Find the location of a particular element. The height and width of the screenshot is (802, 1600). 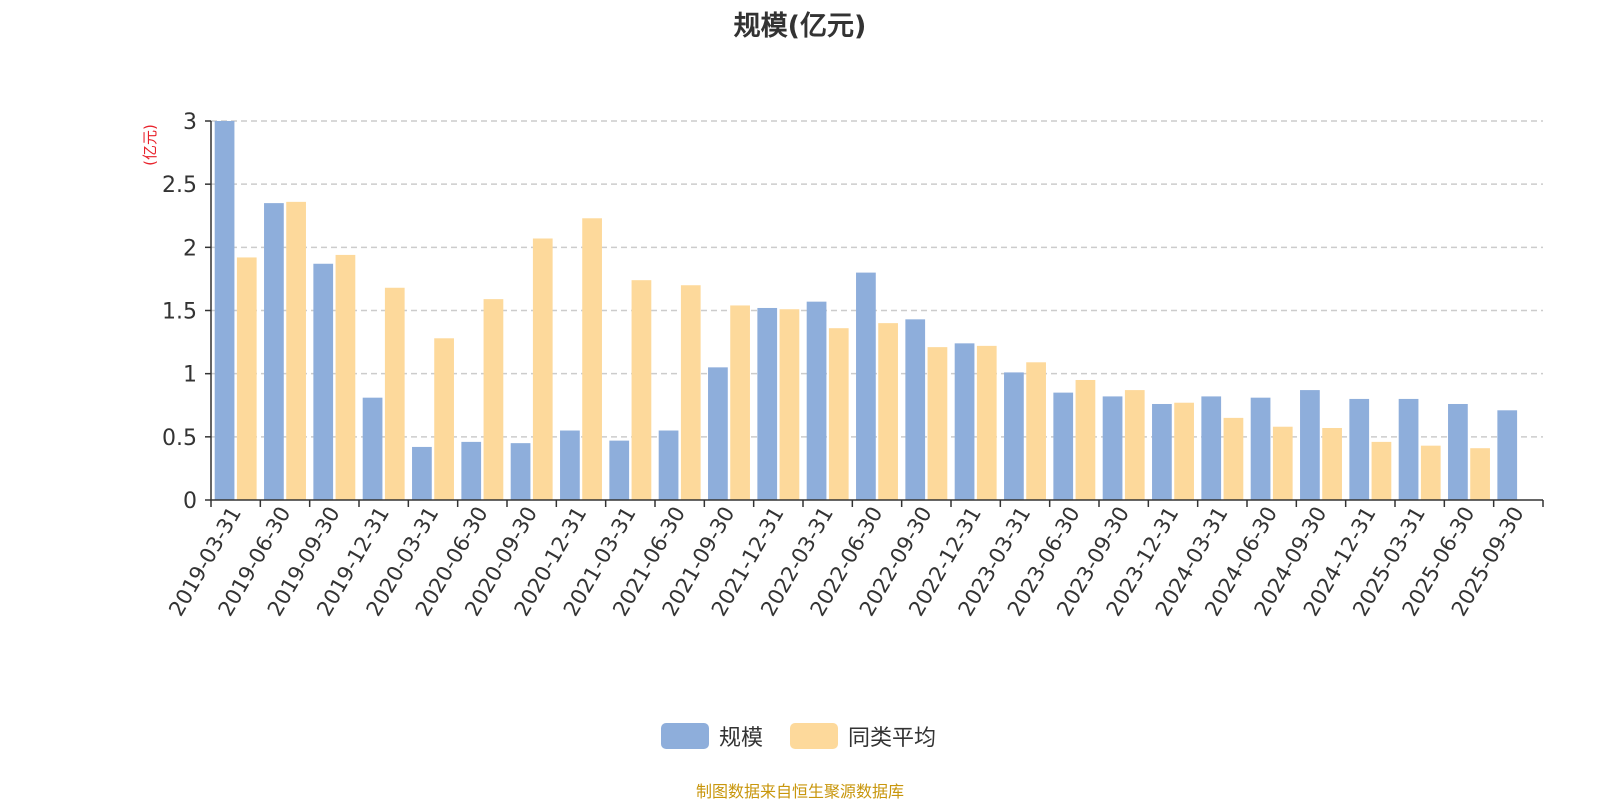

chart-title: 规模(亿元) is located at coordinates (800, 26).